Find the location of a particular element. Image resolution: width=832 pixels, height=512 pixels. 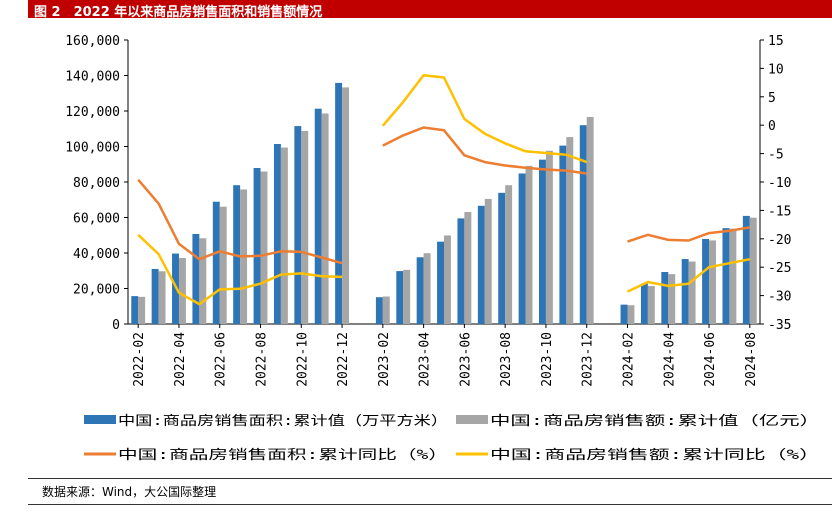

source-divider is located at coordinates (430, 478).